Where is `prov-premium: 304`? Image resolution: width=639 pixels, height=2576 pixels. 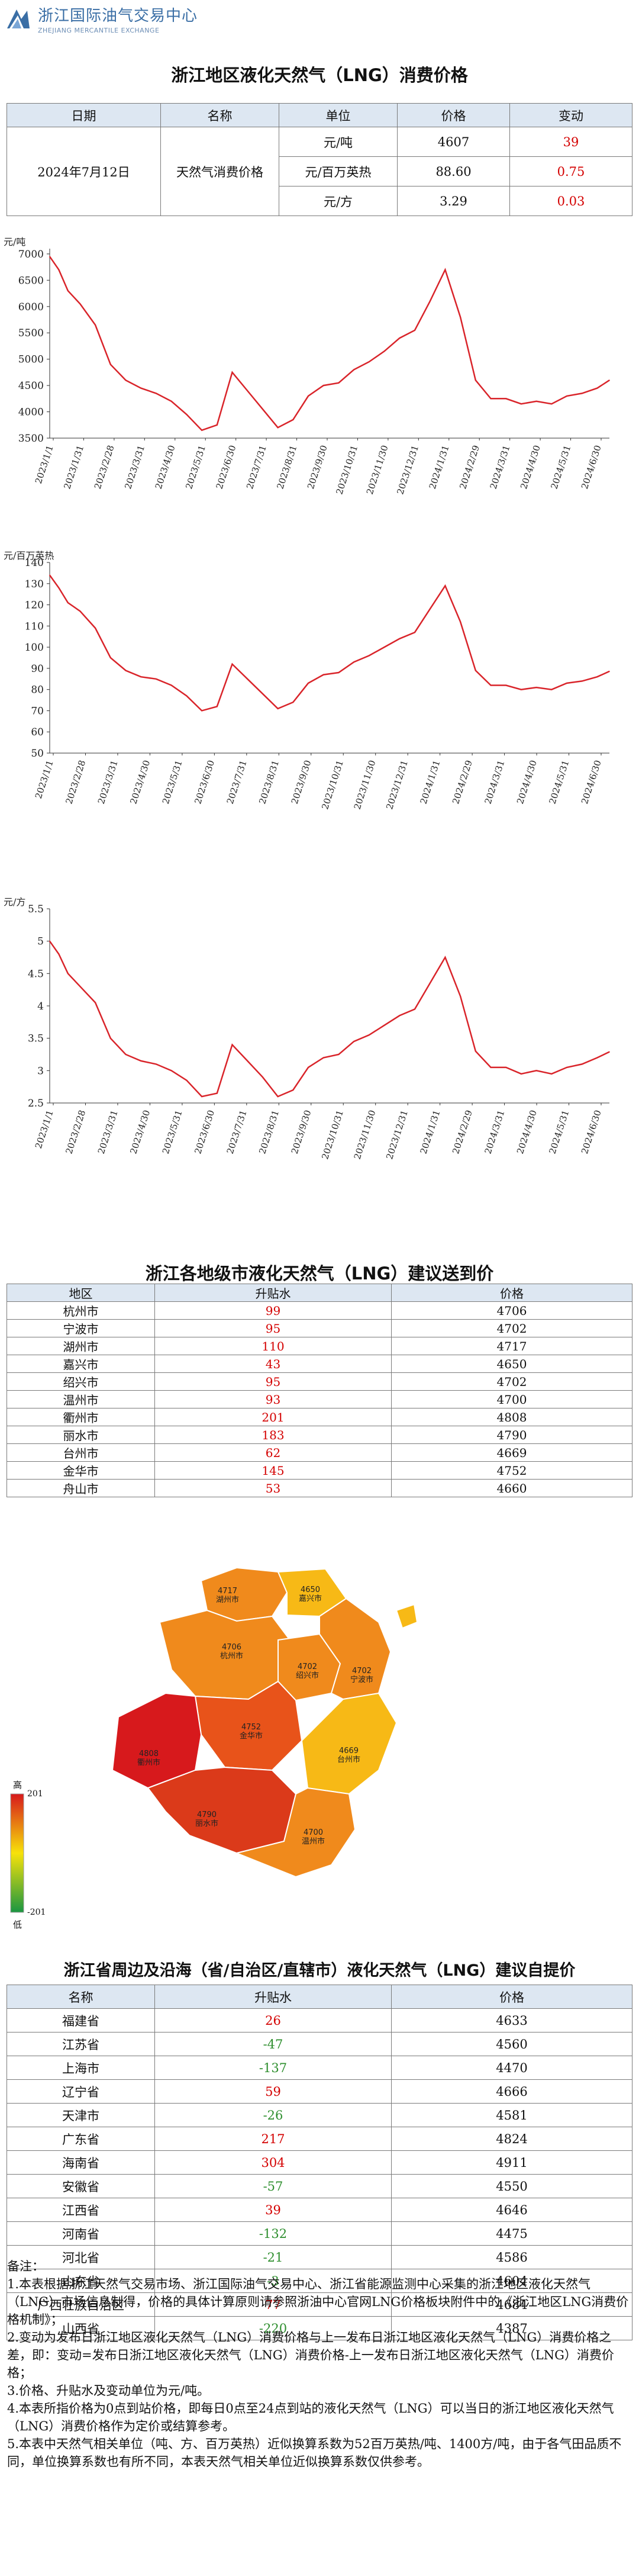
prov-premium: 304 is located at coordinates (273, 2163).